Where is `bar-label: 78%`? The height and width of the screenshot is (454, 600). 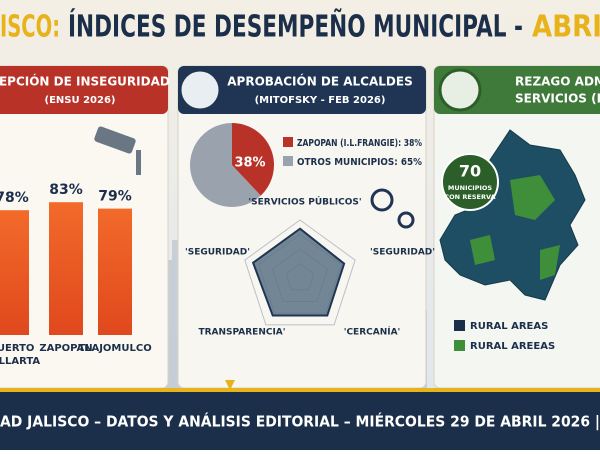
bar-label: 78% is located at coordinates (14, 198).